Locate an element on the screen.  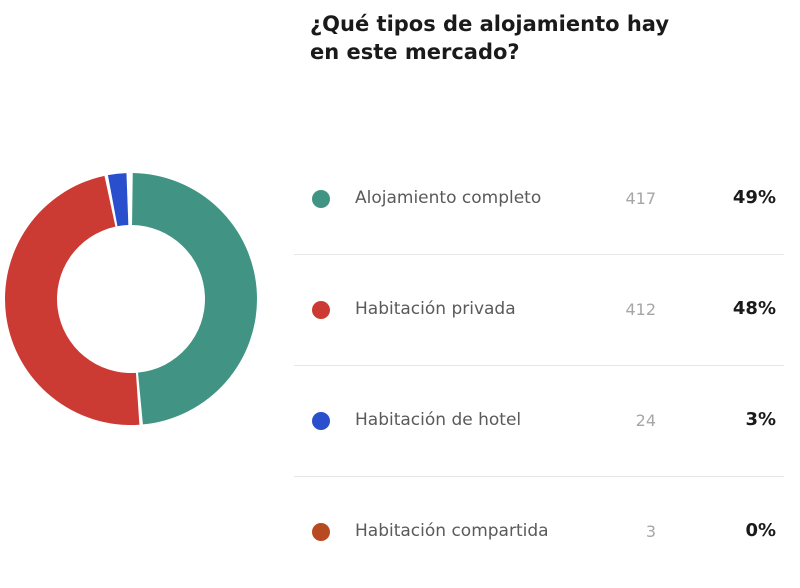
donut-slice-alojamiento-completo is located at coordinates (194, 299).